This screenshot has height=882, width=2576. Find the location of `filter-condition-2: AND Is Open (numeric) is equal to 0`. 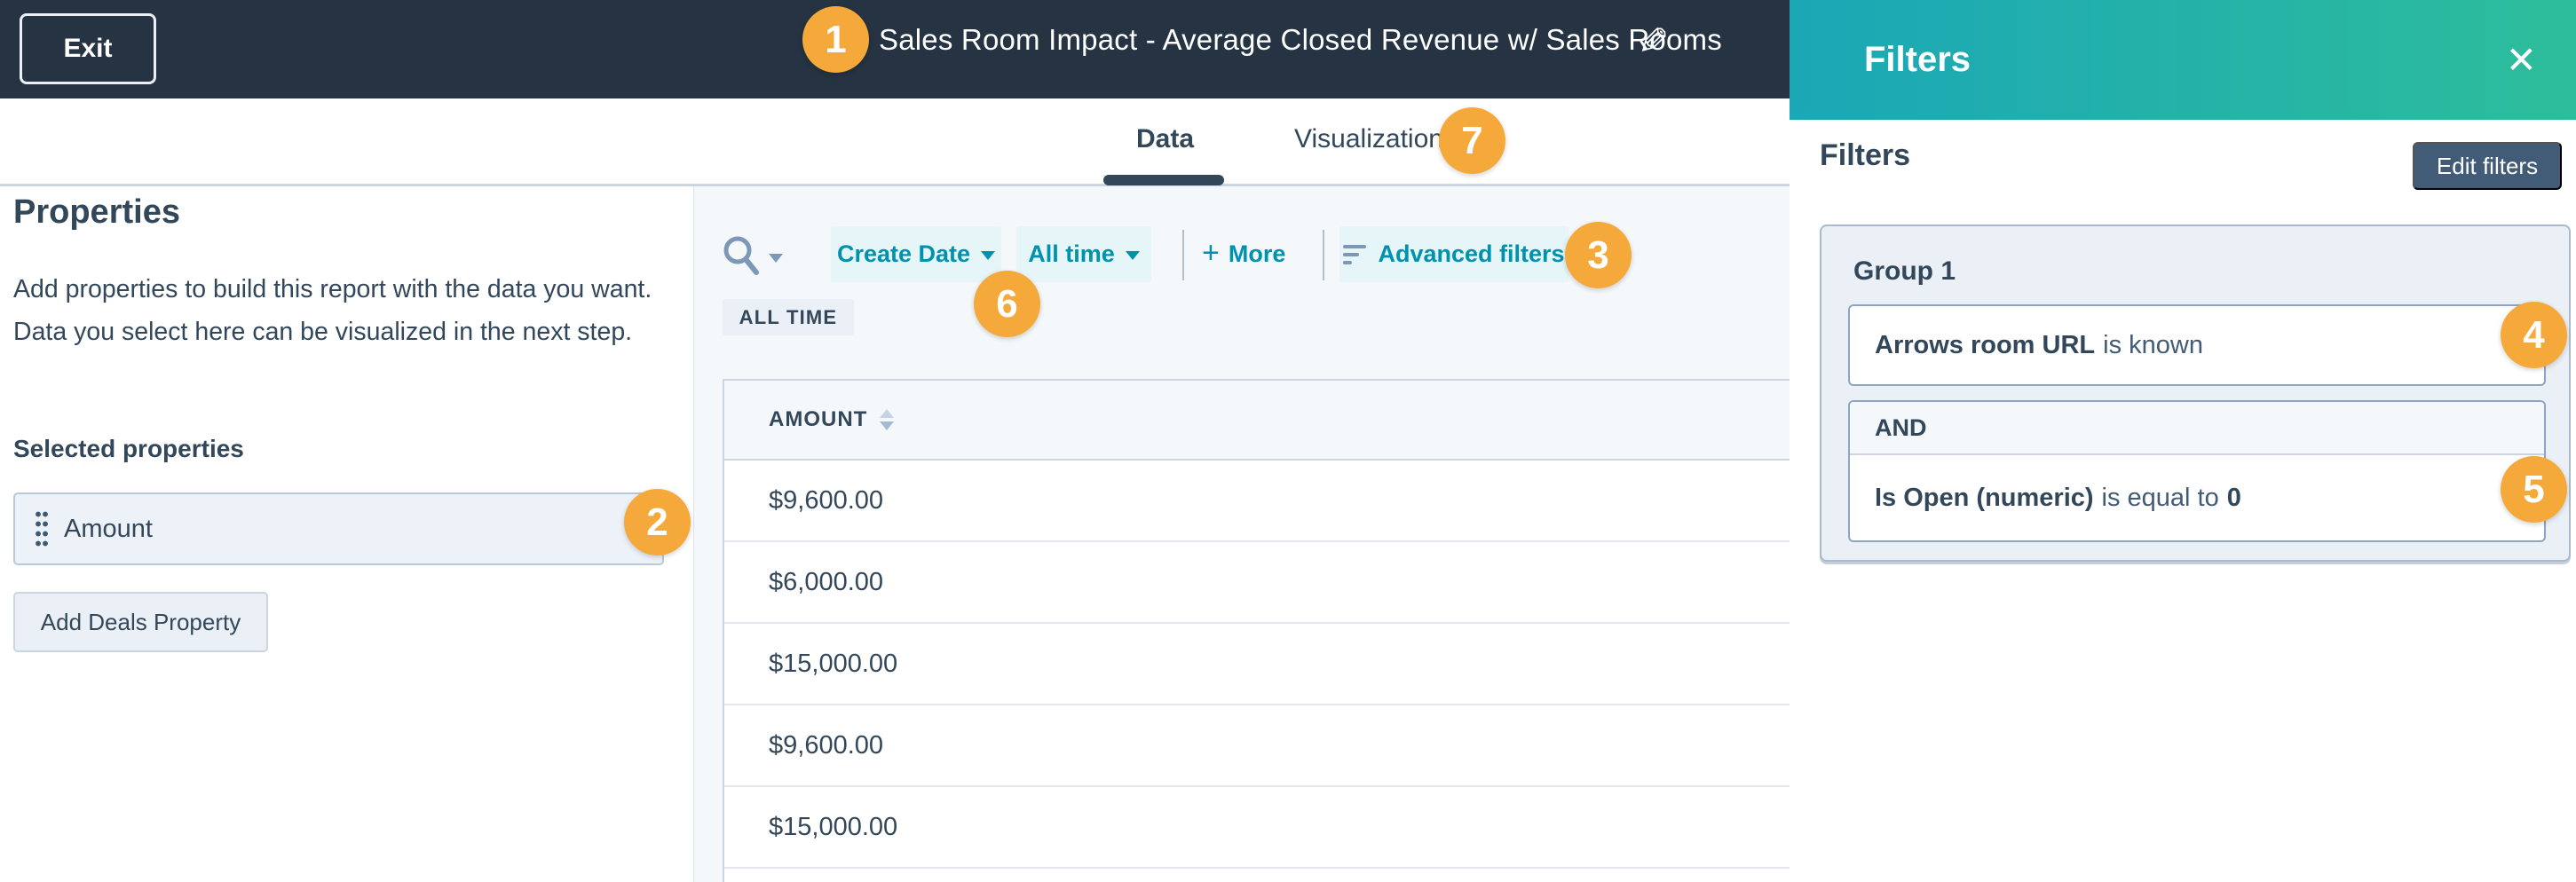

filter-condition-2: AND Is Open (numeric) is equal to 0 is located at coordinates (2197, 471).